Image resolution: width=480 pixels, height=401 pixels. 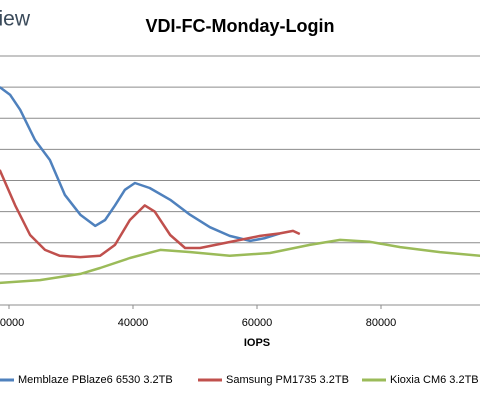 I want to click on legend-label: Kioxia CM6 3.2TB, so click(x=434, y=380).